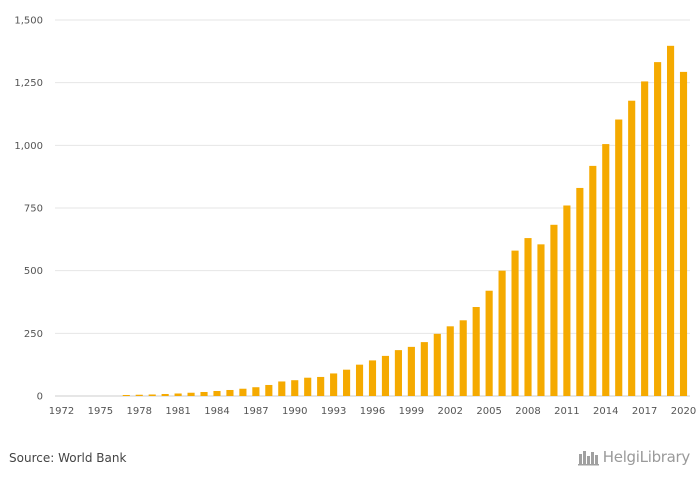 Image resolution: width=700 pixels, height=483 pixels. What do you see at coordinates (670, 221) in the screenshot?
I see `bar-2019` at bounding box center [670, 221].